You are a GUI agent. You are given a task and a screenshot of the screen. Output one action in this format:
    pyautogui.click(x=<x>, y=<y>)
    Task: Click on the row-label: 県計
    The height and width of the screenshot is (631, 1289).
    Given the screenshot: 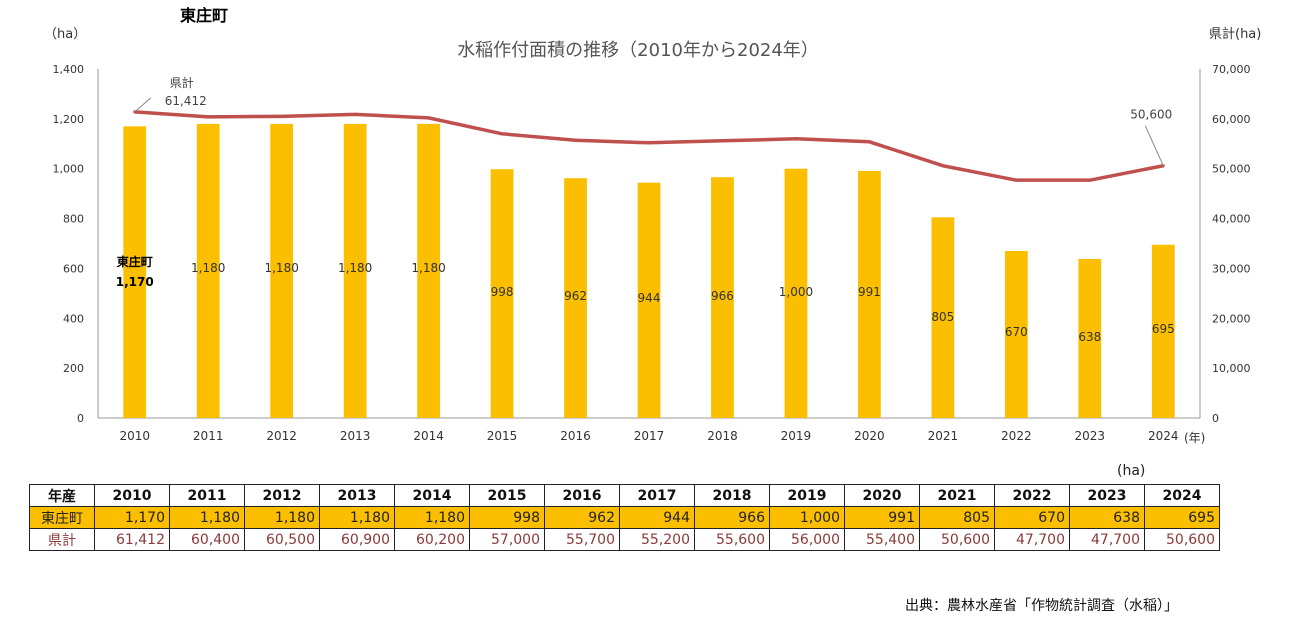 What is the action you would take?
    pyautogui.click(x=62, y=539)
    